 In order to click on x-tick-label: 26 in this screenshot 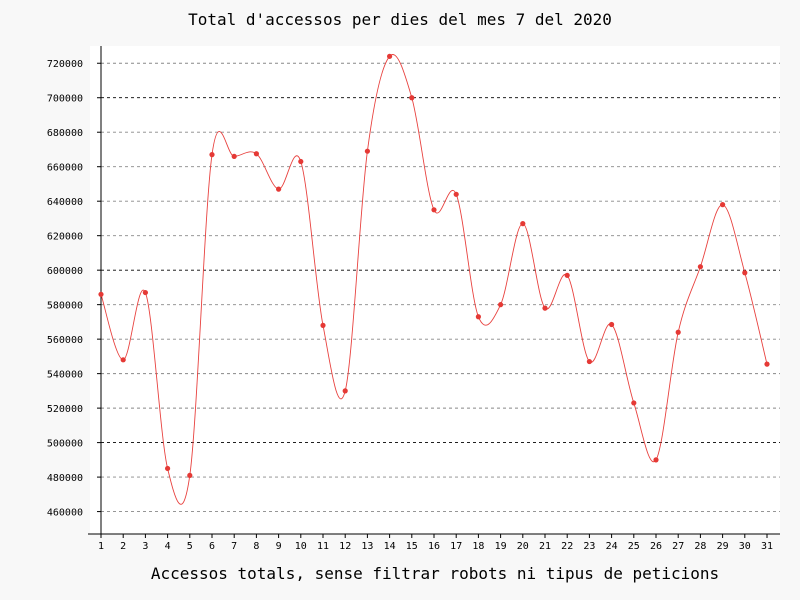, I will do `click(656, 546)`.